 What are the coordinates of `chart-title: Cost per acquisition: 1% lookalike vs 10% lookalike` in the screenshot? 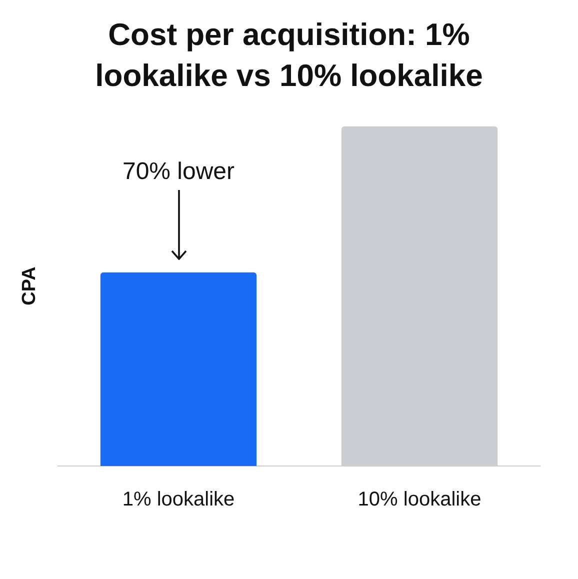 It's located at (289, 55).